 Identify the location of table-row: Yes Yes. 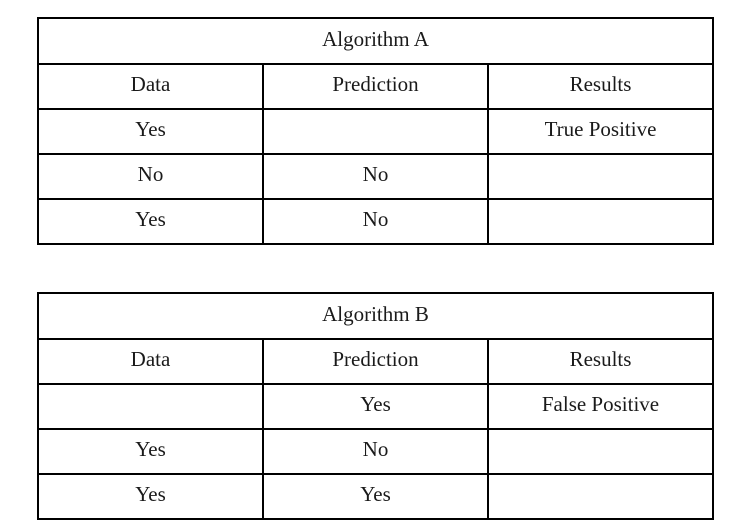
(375, 496).